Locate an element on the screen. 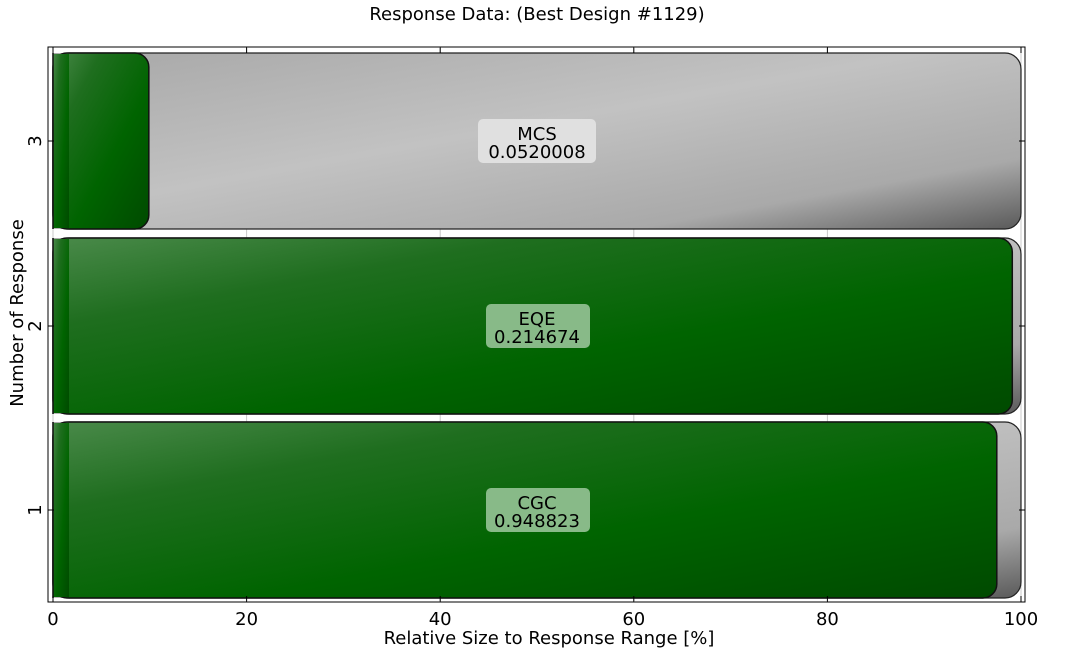 The width and height of the screenshot is (1075, 652). x-tick-label: 20 is located at coordinates (246, 619).